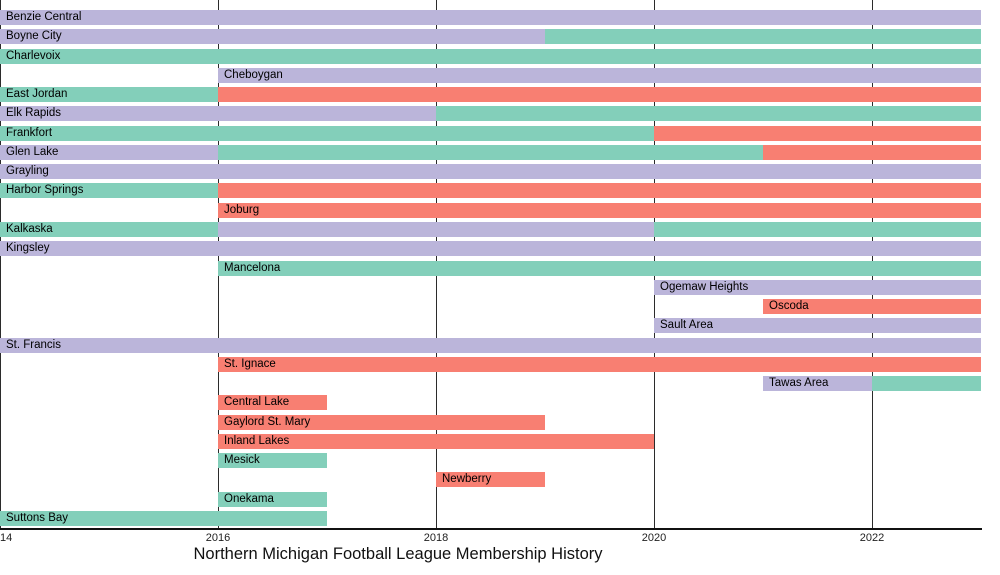 This screenshot has height=575, width=1000. What do you see at coordinates (0, 264) in the screenshot?
I see `gridline-2014` at bounding box center [0, 264].